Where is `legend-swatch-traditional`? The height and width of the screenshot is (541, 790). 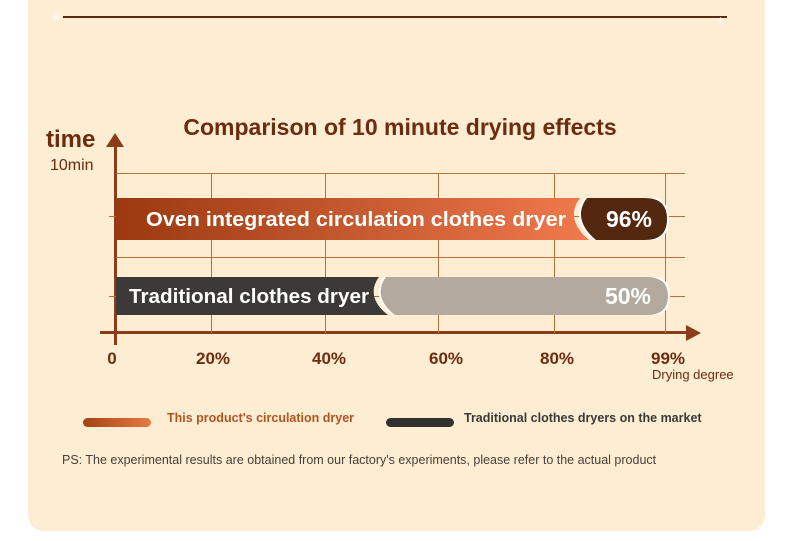 legend-swatch-traditional is located at coordinates (420, 422).